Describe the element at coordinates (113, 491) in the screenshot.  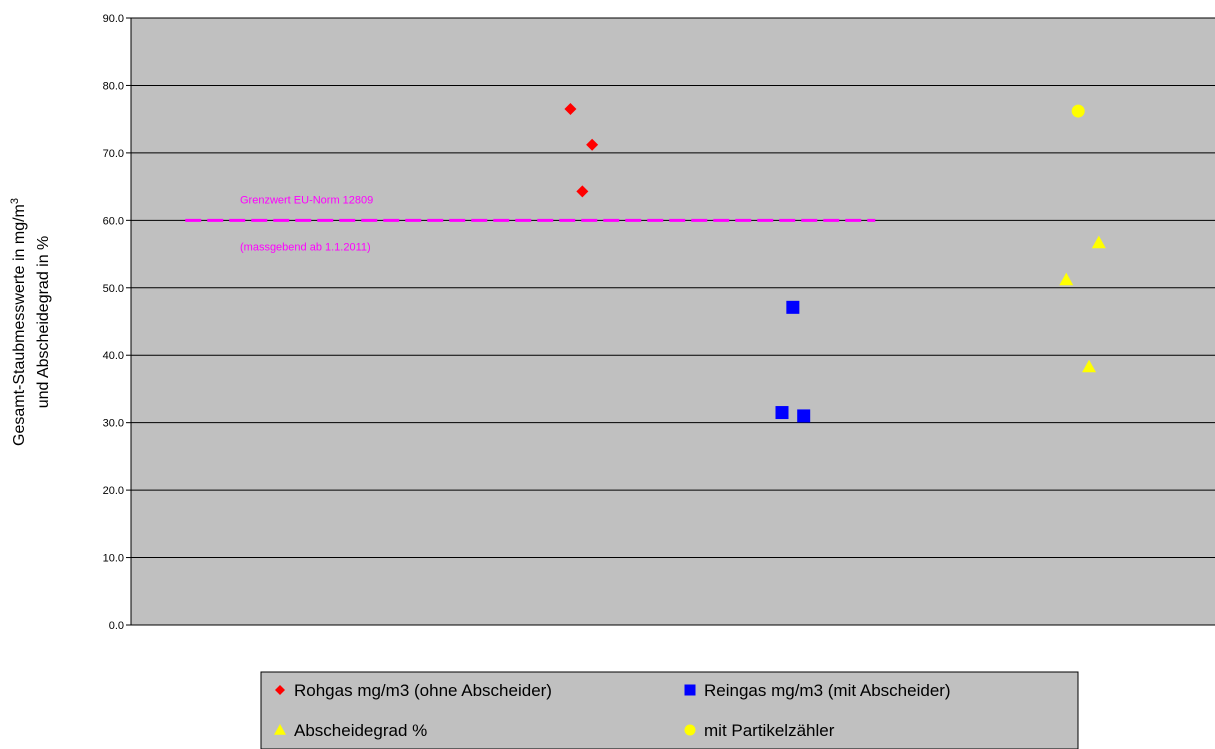
I see `y-tick-label: 20.0` at that location.